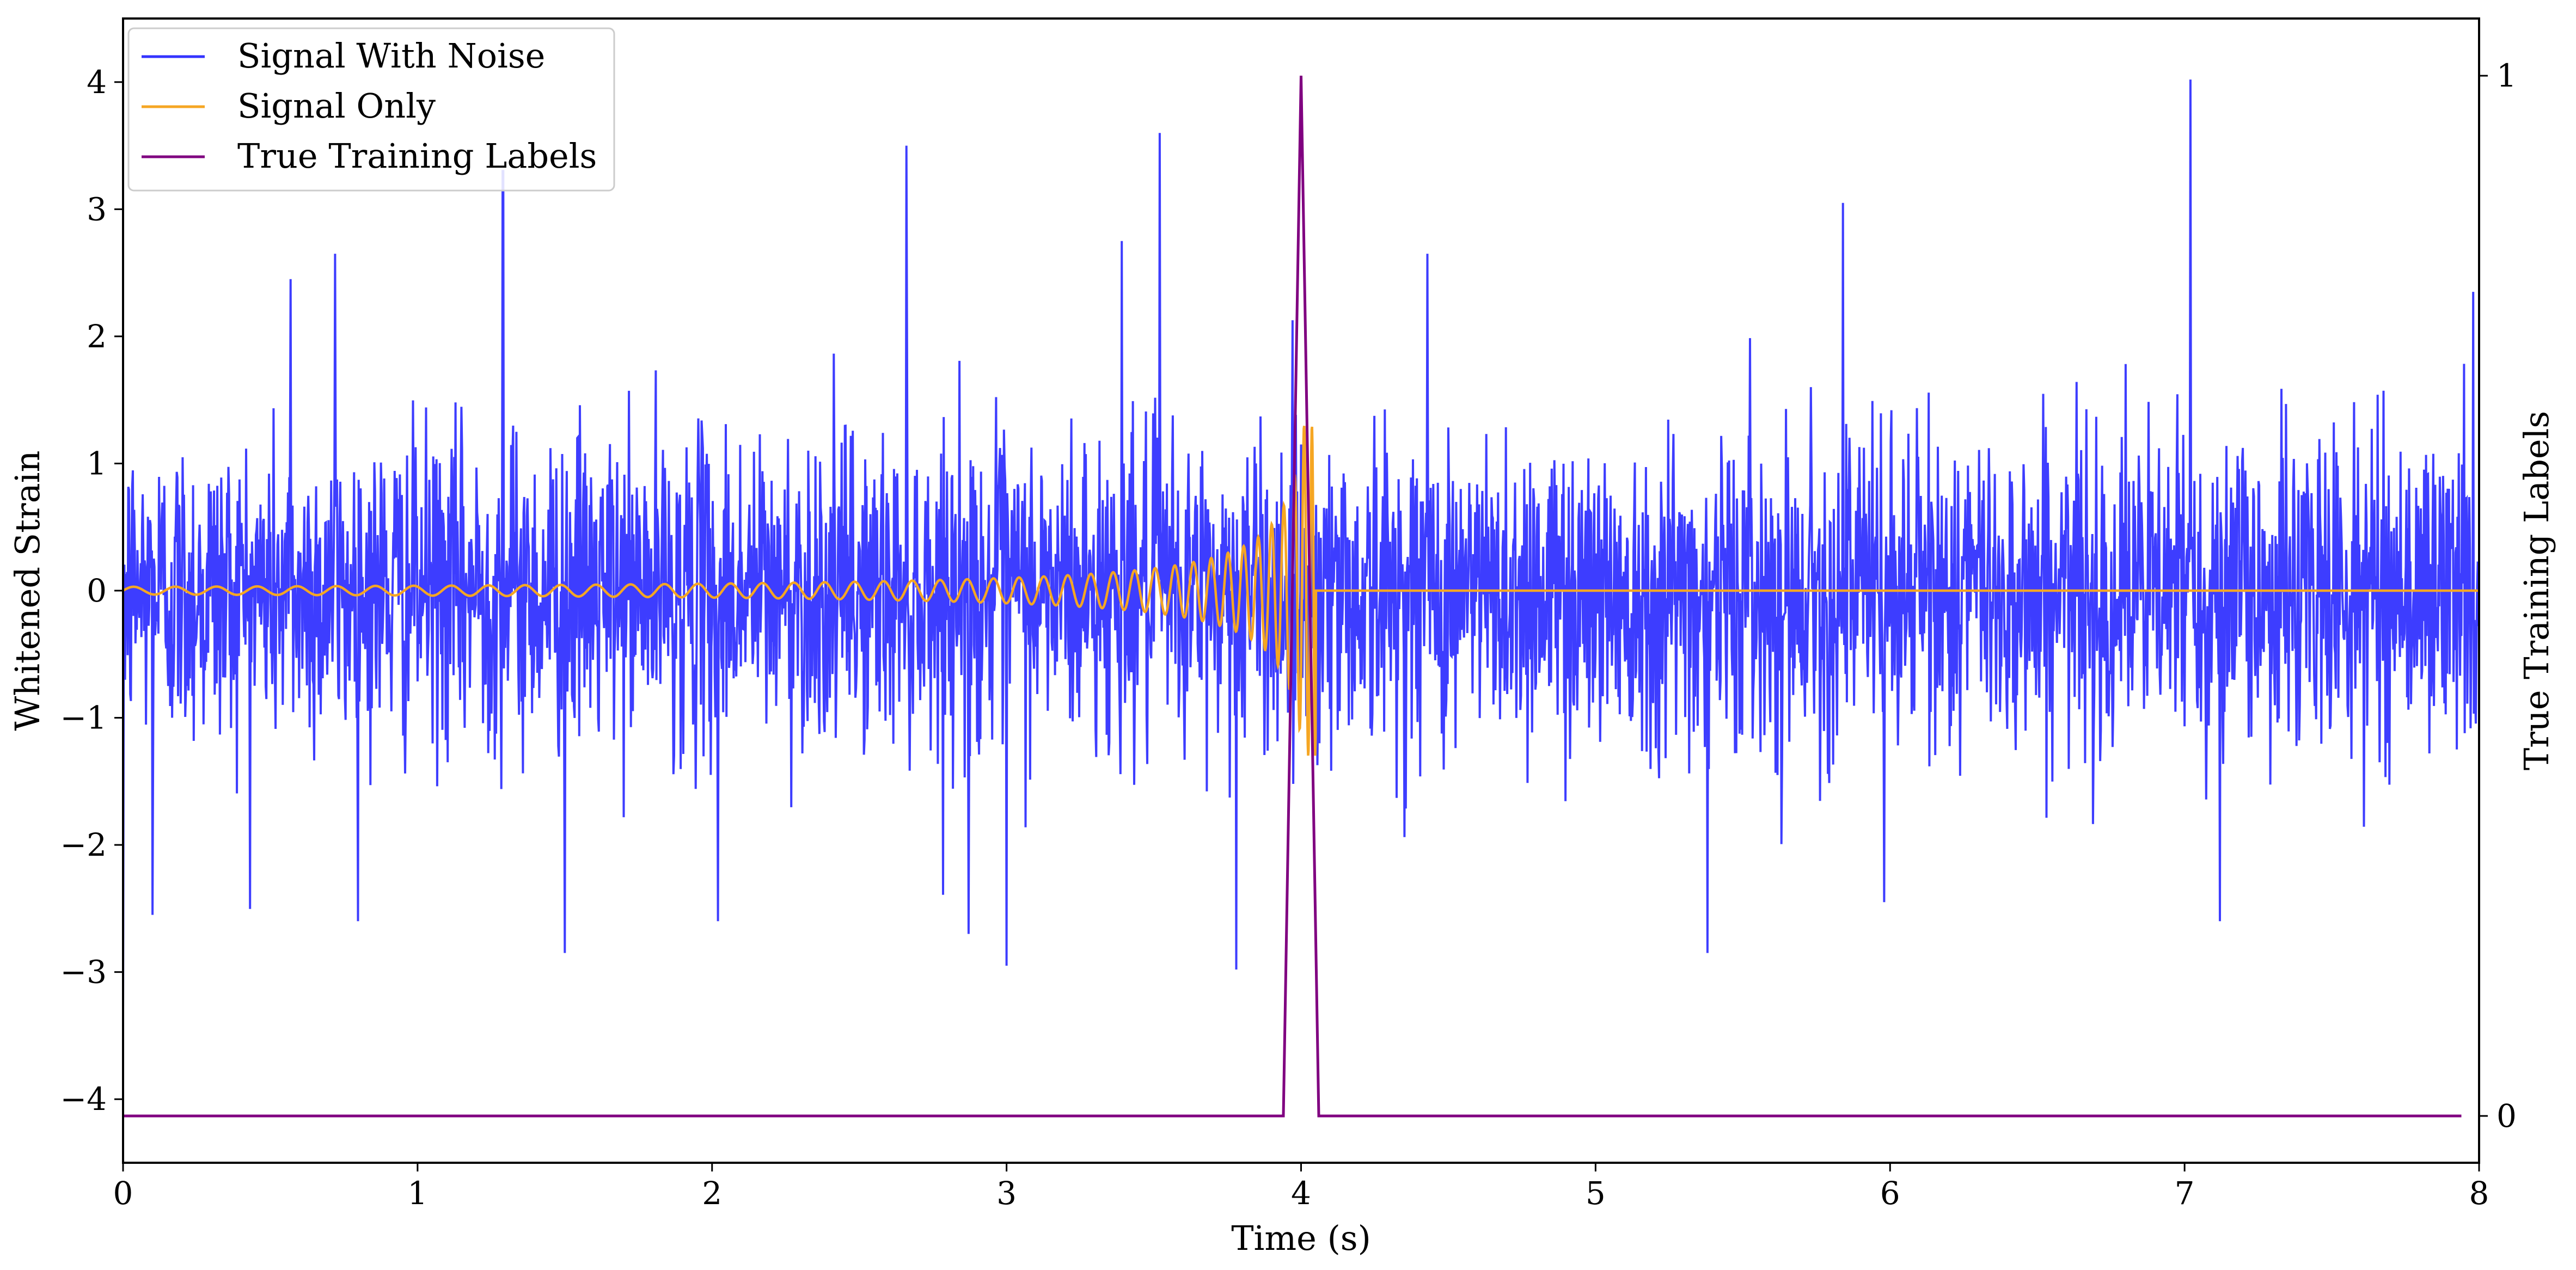  Describe the element at coordinates (2507, 75) in the screenshot. I see `y2-tick-label: 1` at that location.